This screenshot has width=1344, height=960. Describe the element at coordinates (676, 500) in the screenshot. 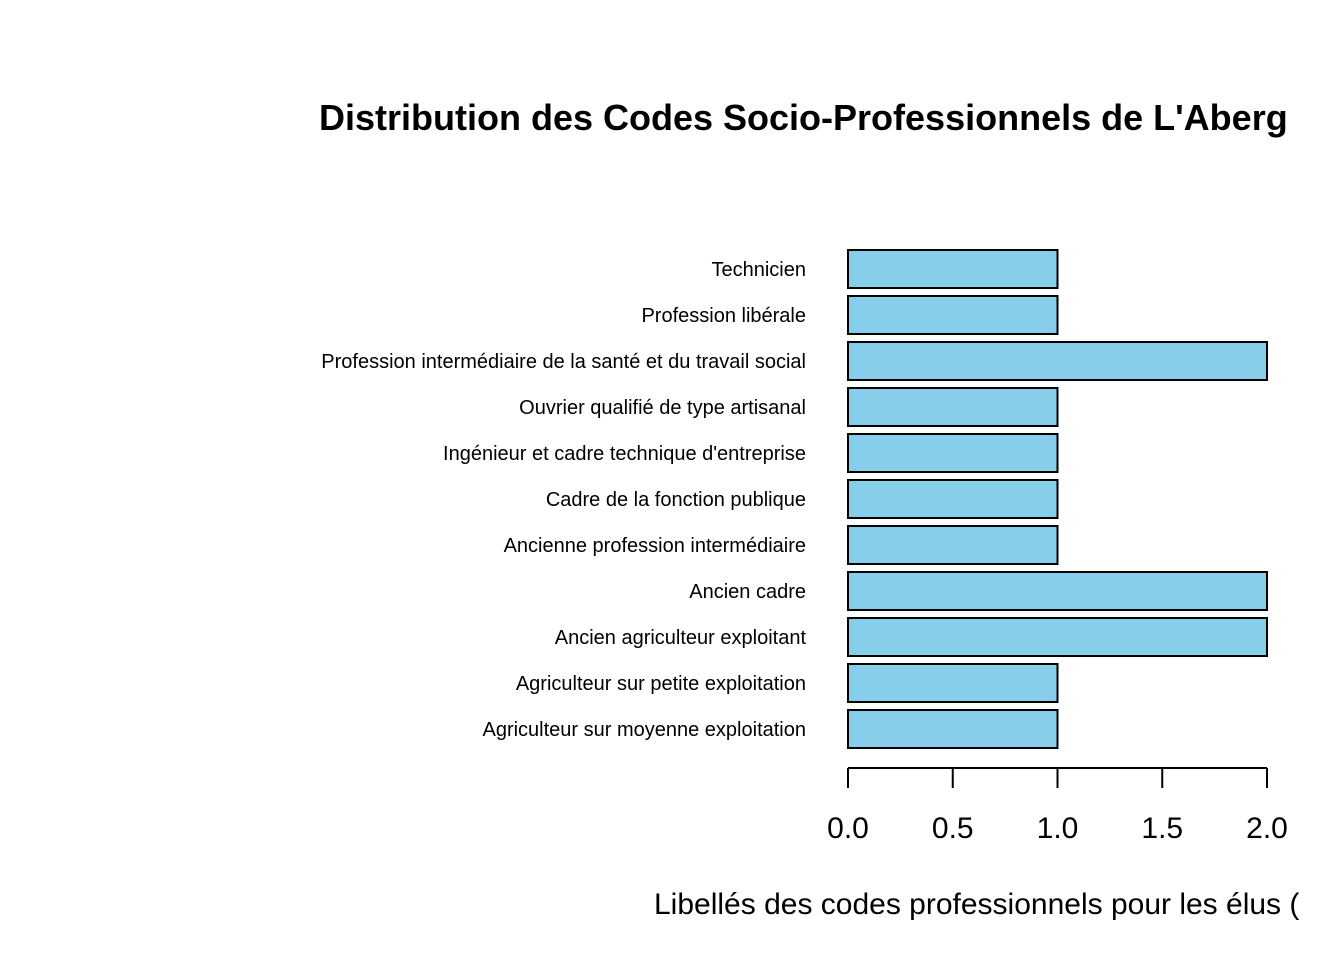

I see `category-label: Cadre de la fonction publique` at that location.